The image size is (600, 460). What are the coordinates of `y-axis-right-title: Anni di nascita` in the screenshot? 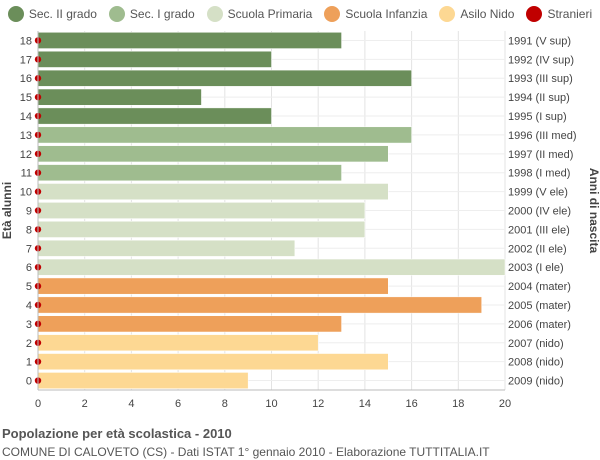 It's located at (593, 211).